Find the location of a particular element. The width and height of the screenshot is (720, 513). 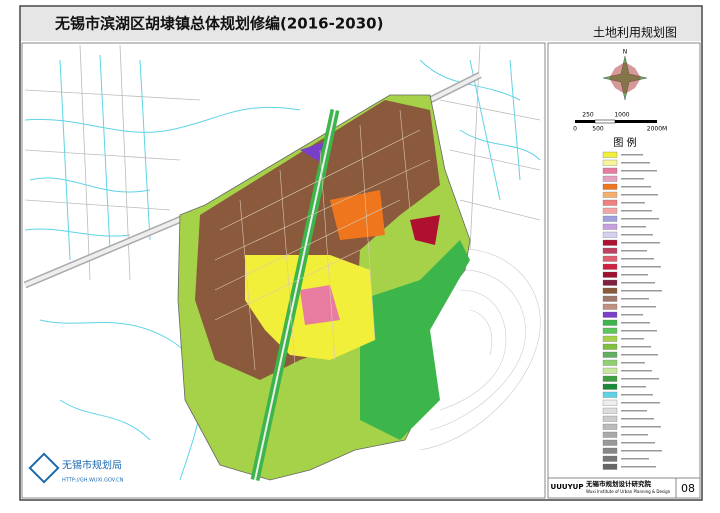

green-space is located at coordinates (415, 340).